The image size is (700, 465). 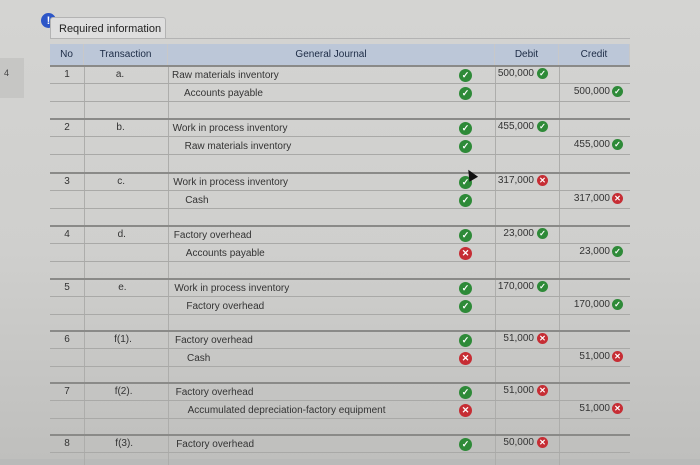 I want to click on debit-amount: 23,000, so click(x=518, y=233).